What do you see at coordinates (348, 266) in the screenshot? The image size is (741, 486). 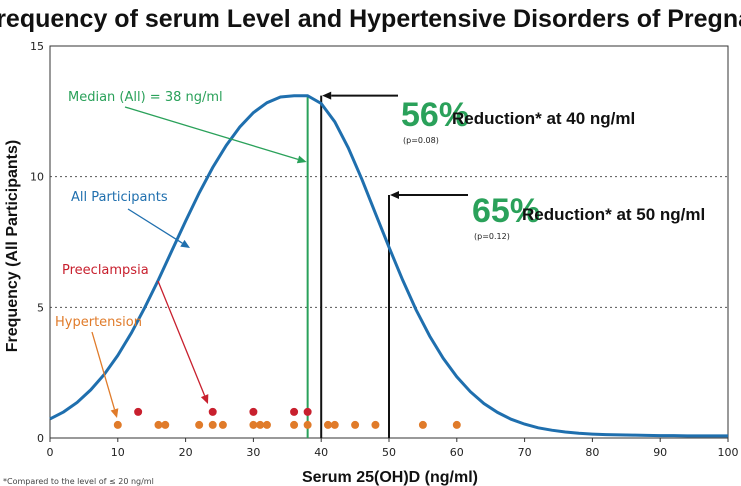 I see `reference-lines` at bounding box center [348, 266].